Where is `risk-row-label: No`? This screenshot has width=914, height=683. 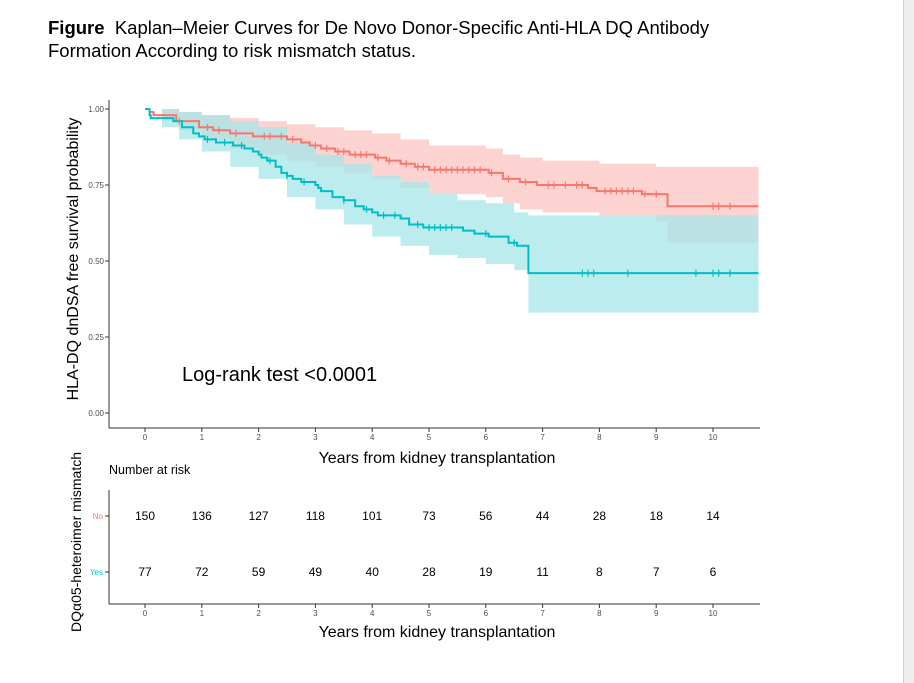
risk-row-label: No is located at coordinates (98, 516).